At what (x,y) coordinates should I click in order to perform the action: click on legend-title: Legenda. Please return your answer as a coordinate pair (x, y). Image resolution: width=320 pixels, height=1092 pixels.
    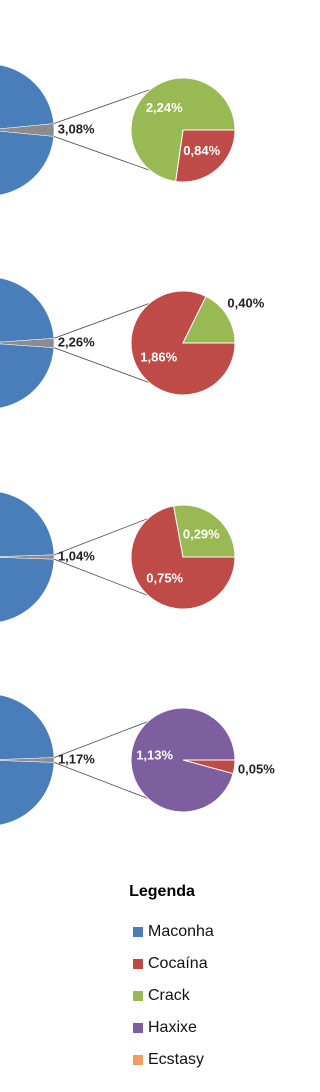
    Looking at the image, I should click on (162, 891).